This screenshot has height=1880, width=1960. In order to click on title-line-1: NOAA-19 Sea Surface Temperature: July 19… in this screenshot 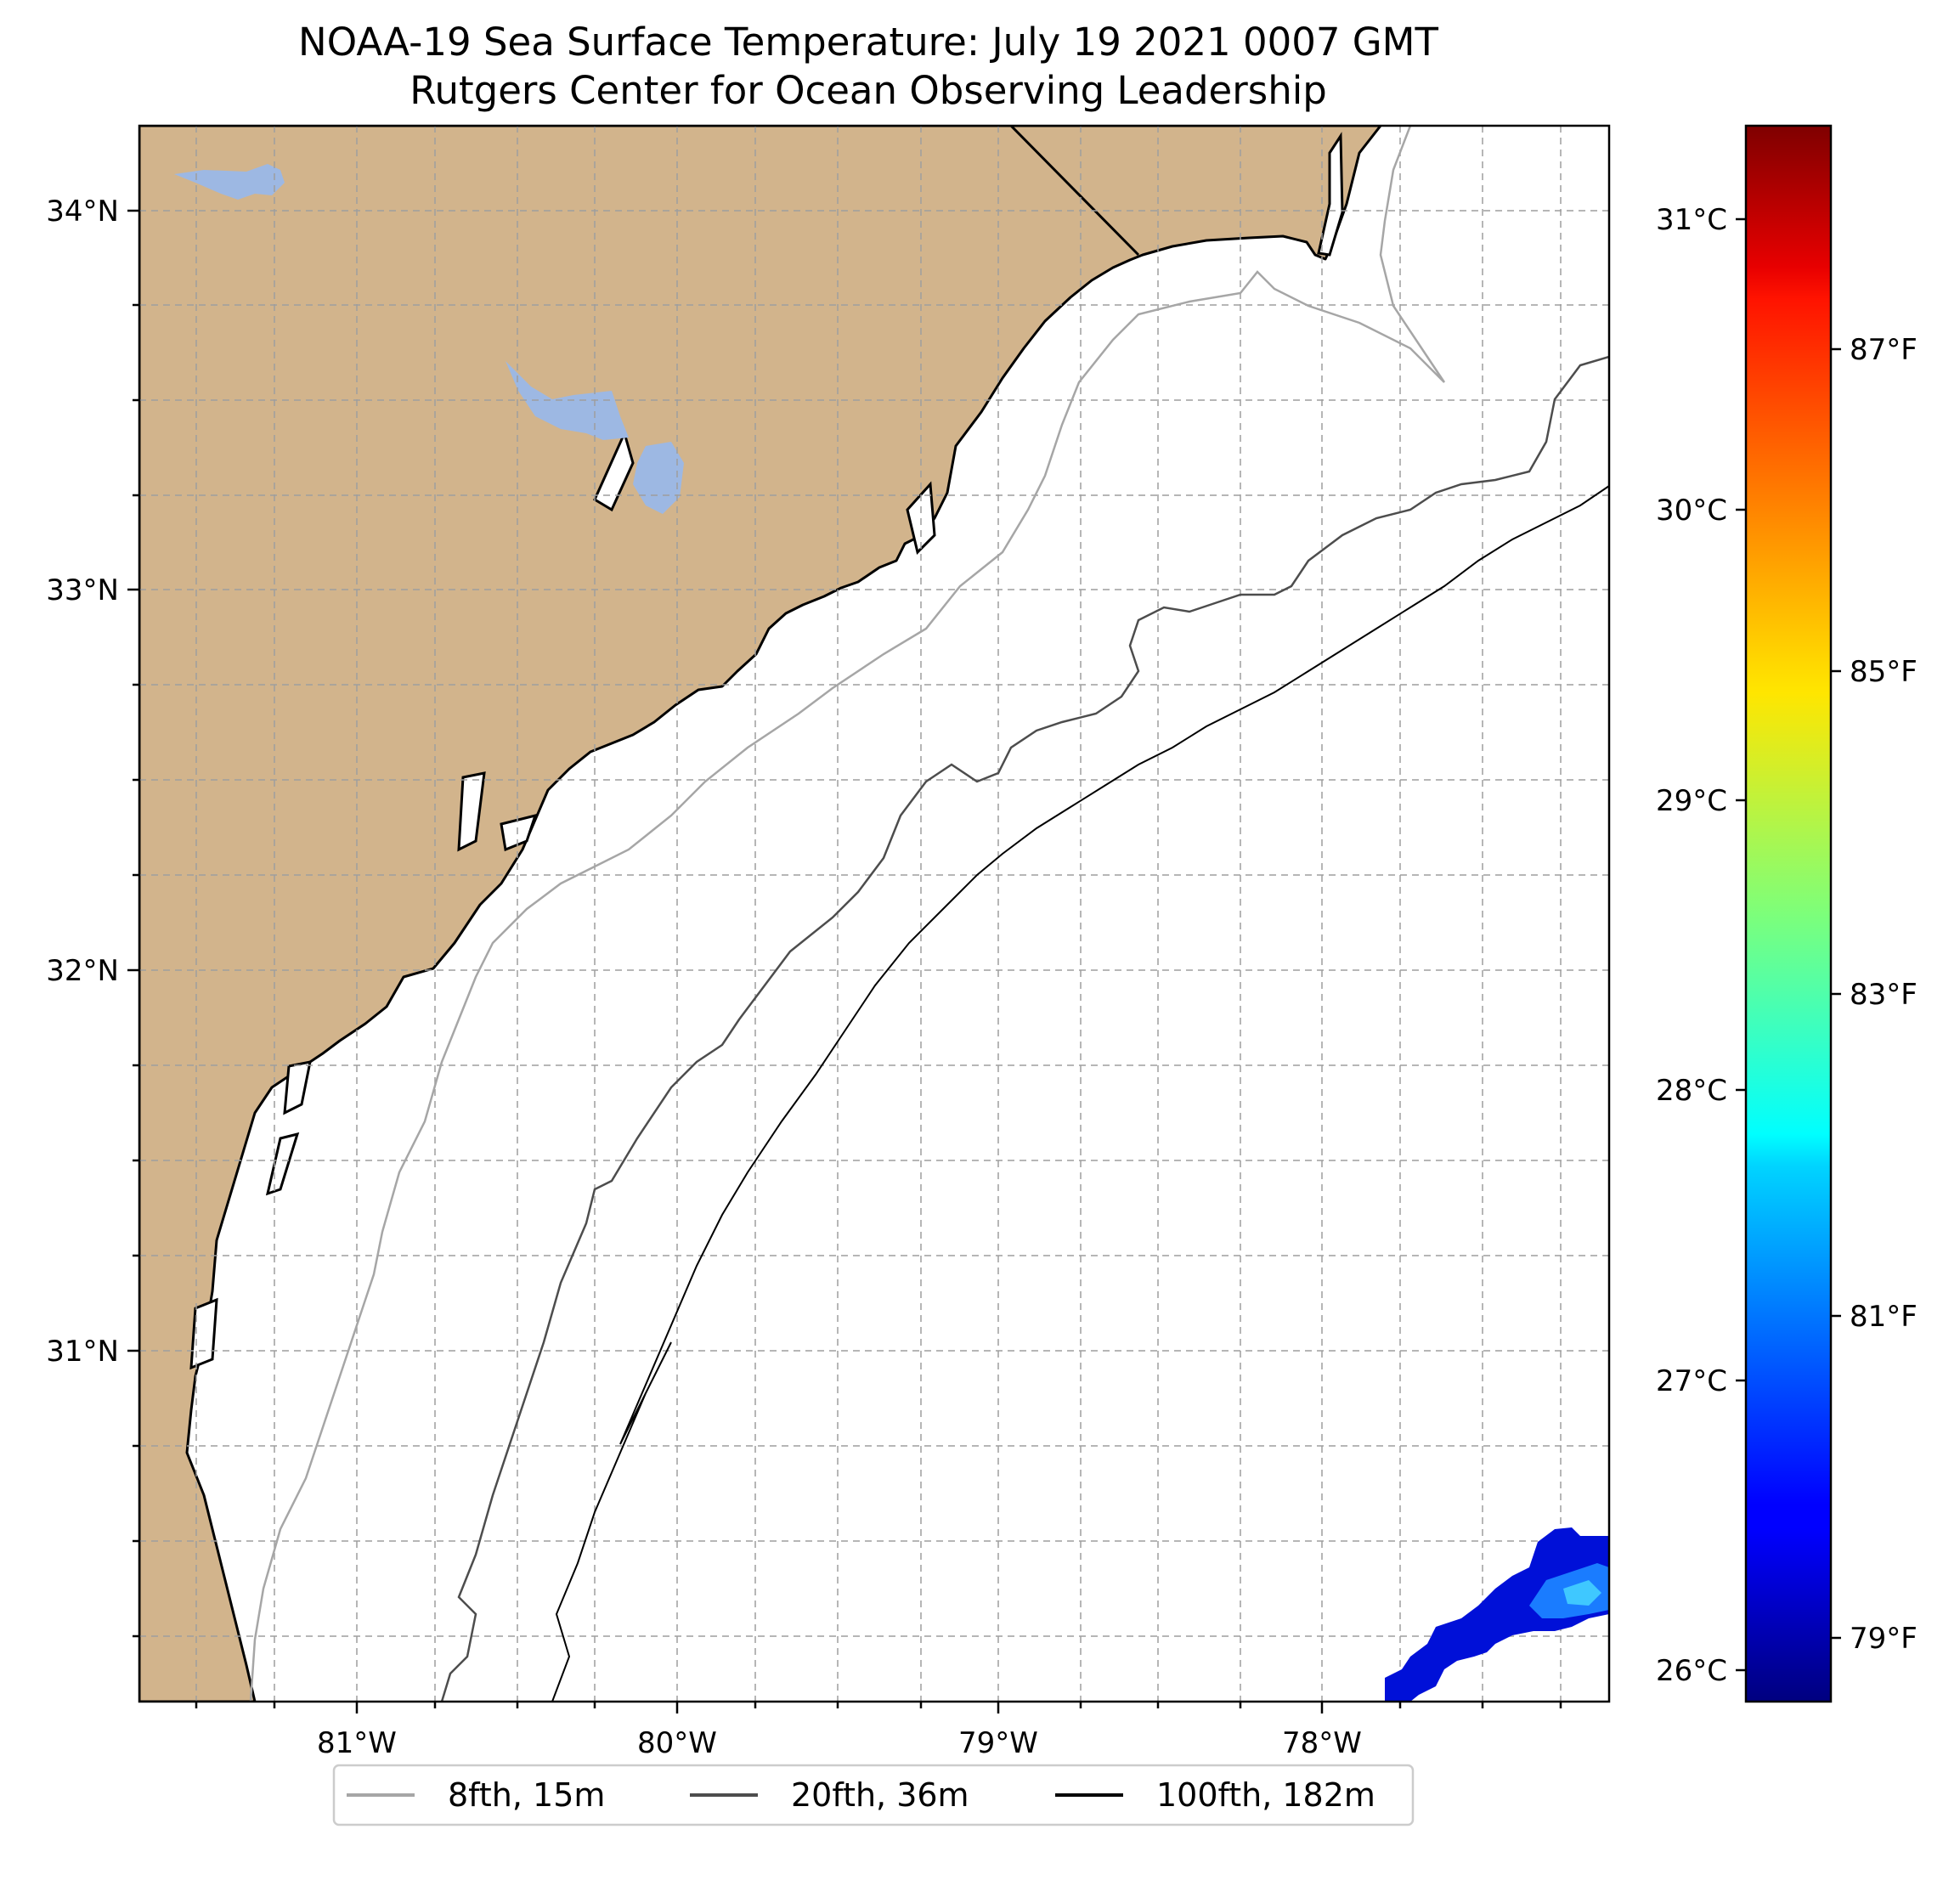, I will do `click(868, 42)`.